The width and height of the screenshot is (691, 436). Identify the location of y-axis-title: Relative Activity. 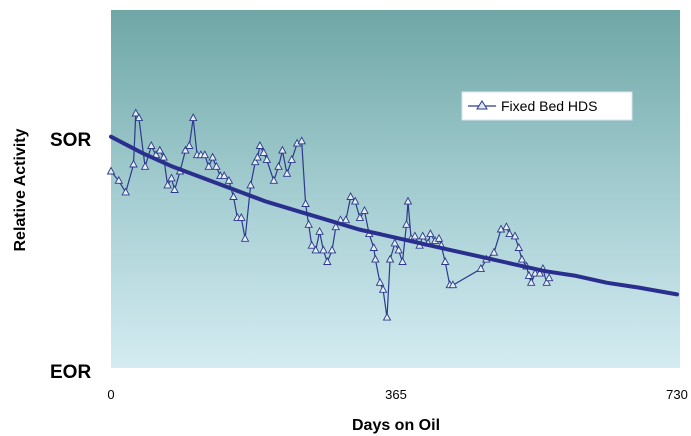
(20, 189).